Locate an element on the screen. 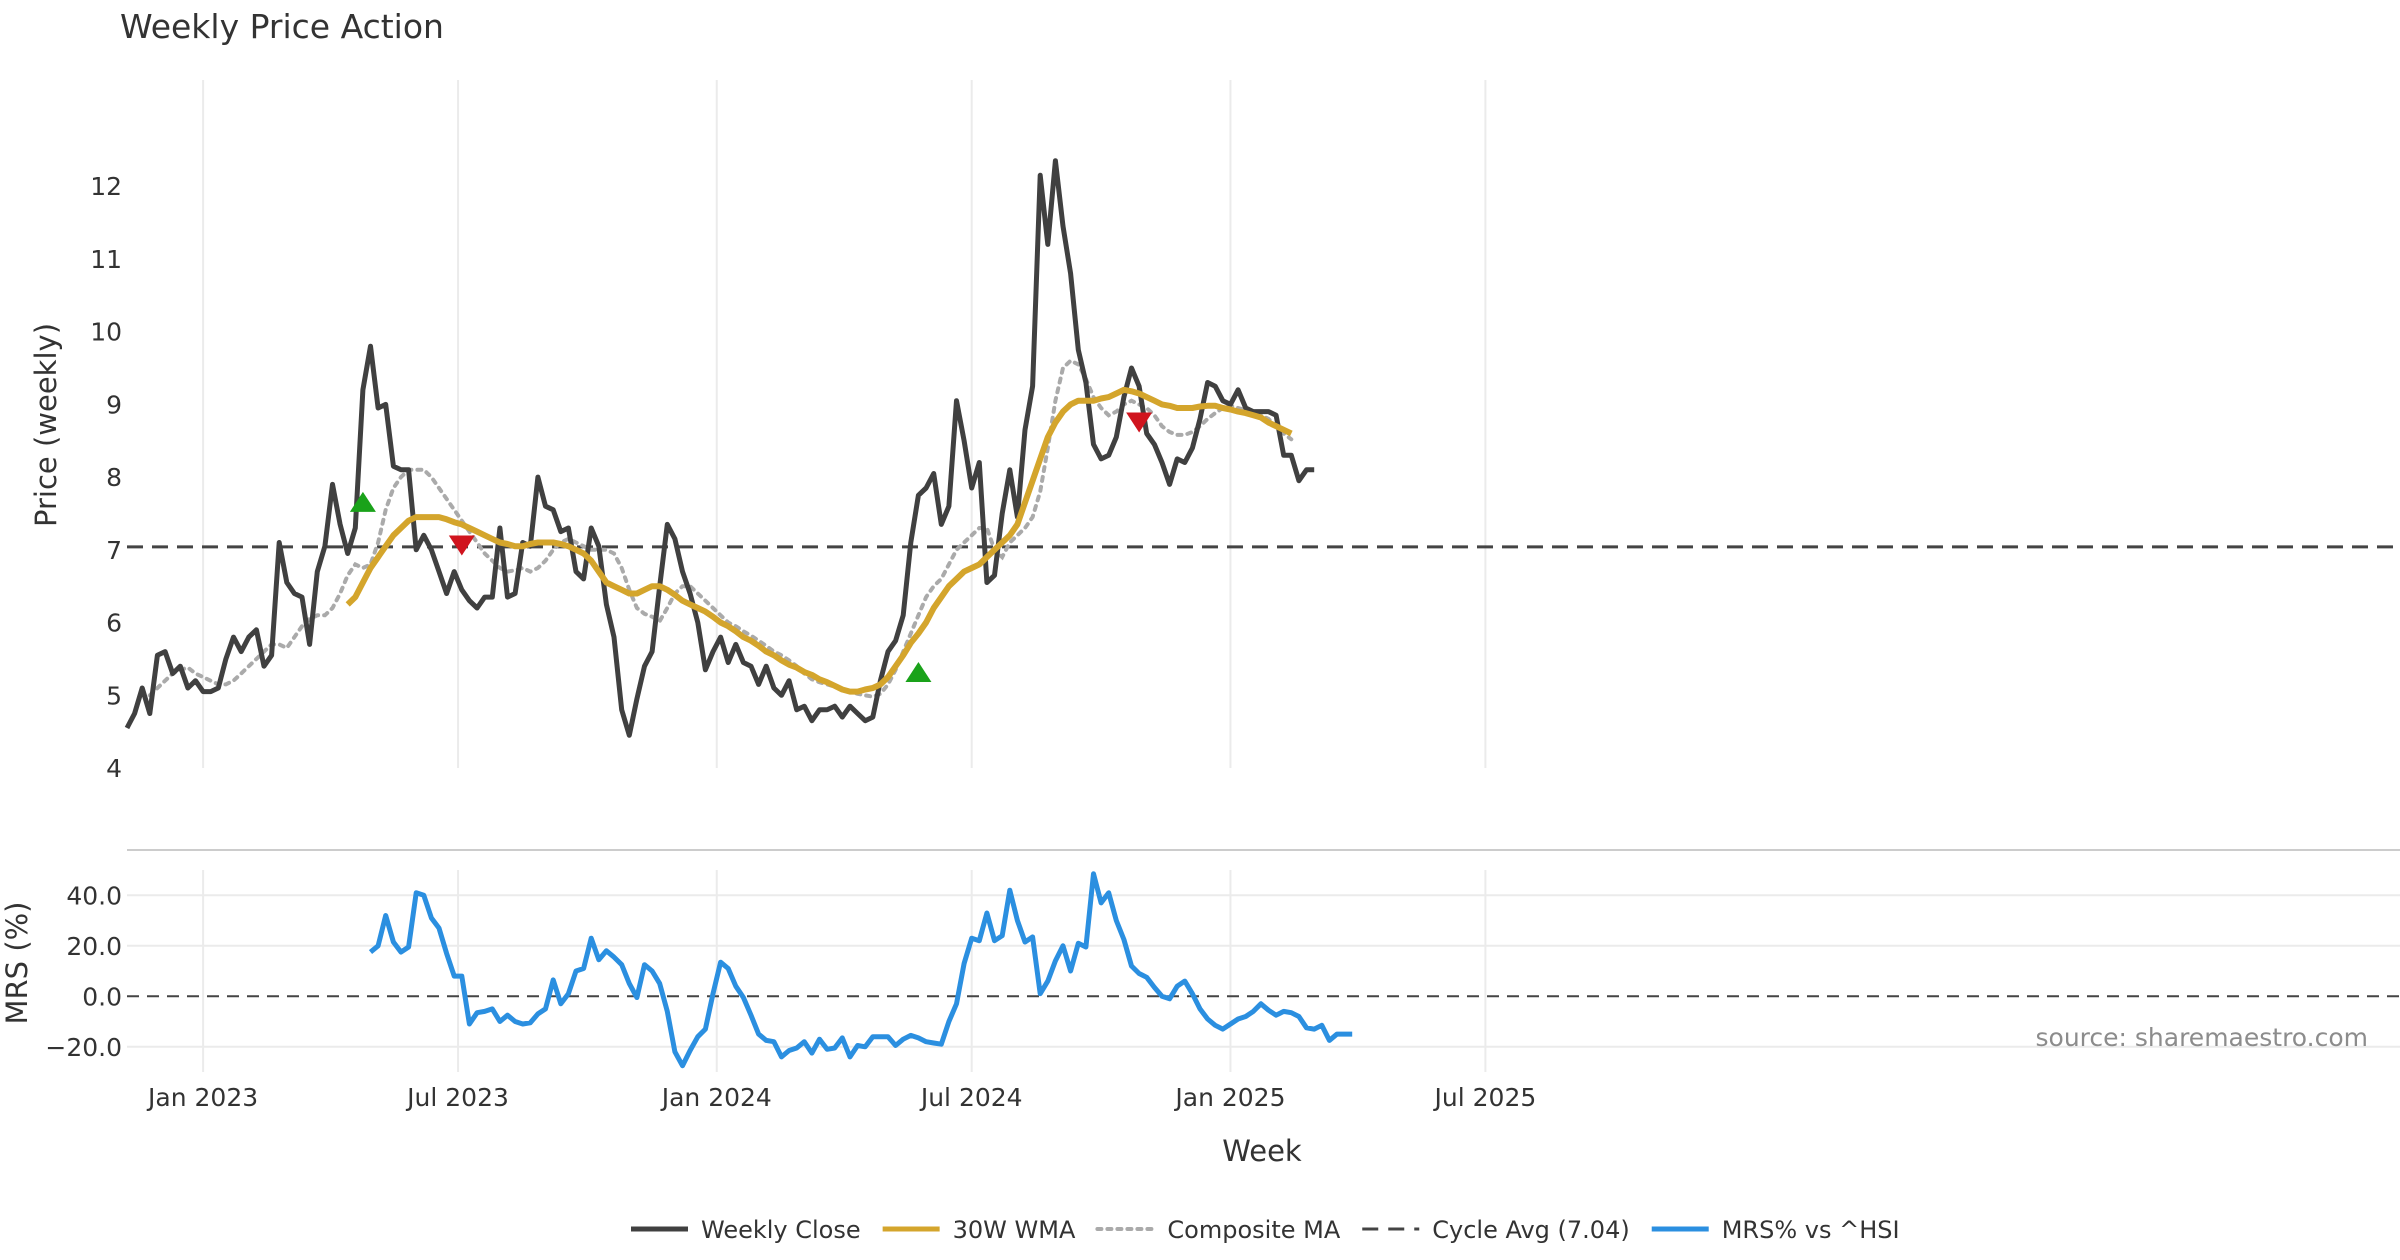 This screenshot has width=2400, height=1260. x-tick-label: Jan 2025 is located at coordinates (1229, 1097).